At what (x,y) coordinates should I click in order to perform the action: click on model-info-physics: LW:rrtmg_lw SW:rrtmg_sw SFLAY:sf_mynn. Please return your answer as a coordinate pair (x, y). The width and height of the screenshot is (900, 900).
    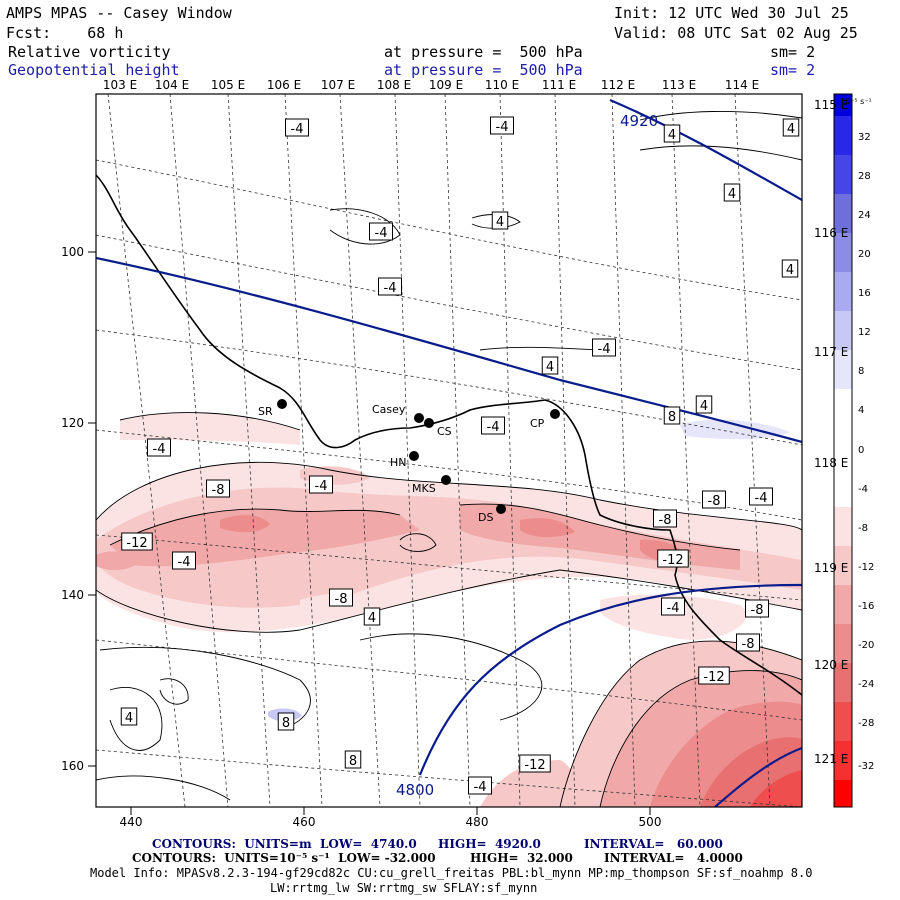
    Looking at the image, I should click on (404, 888).